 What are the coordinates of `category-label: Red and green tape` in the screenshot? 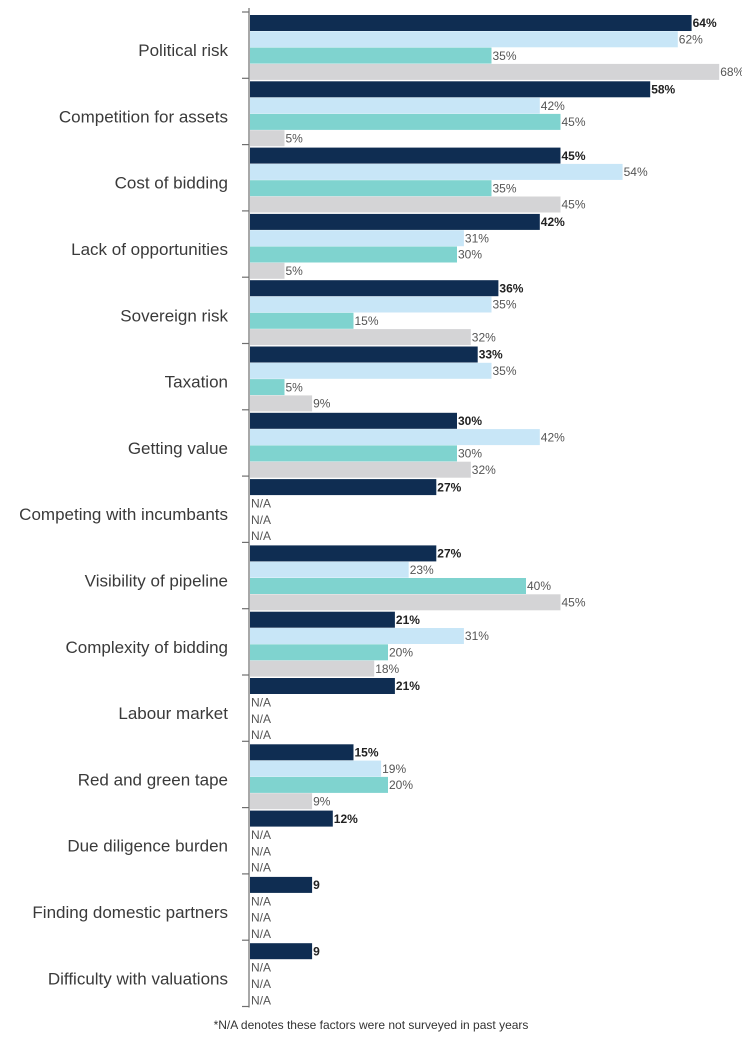 It's located at (153, 779).